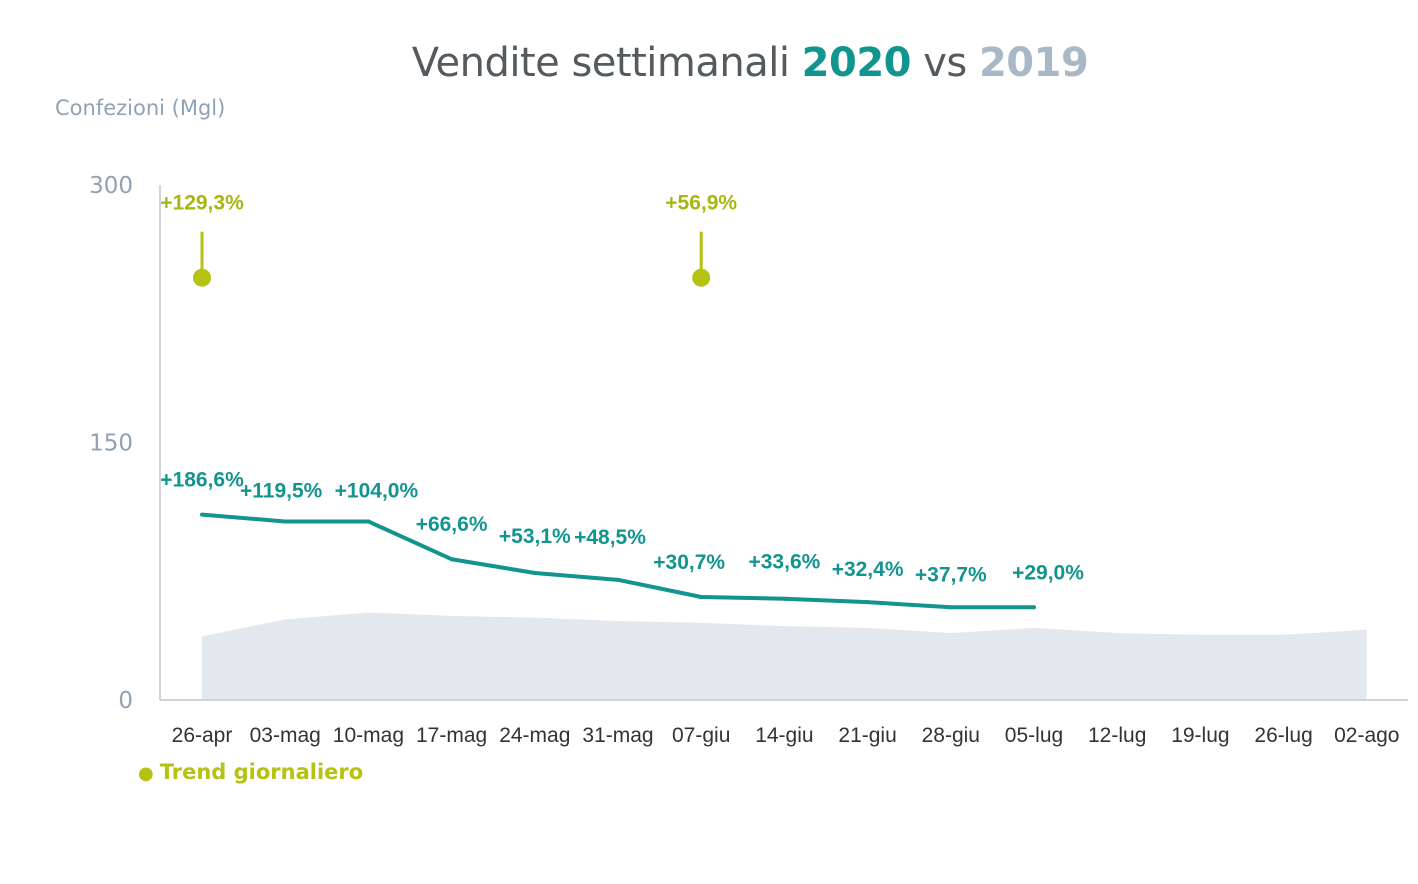 The height and width of the screenshot is (884, 1418). What do you see at coordinates (202, 480) in the screenshot?
I see `data-label: +186,6%` at bounding box center [202, 480].